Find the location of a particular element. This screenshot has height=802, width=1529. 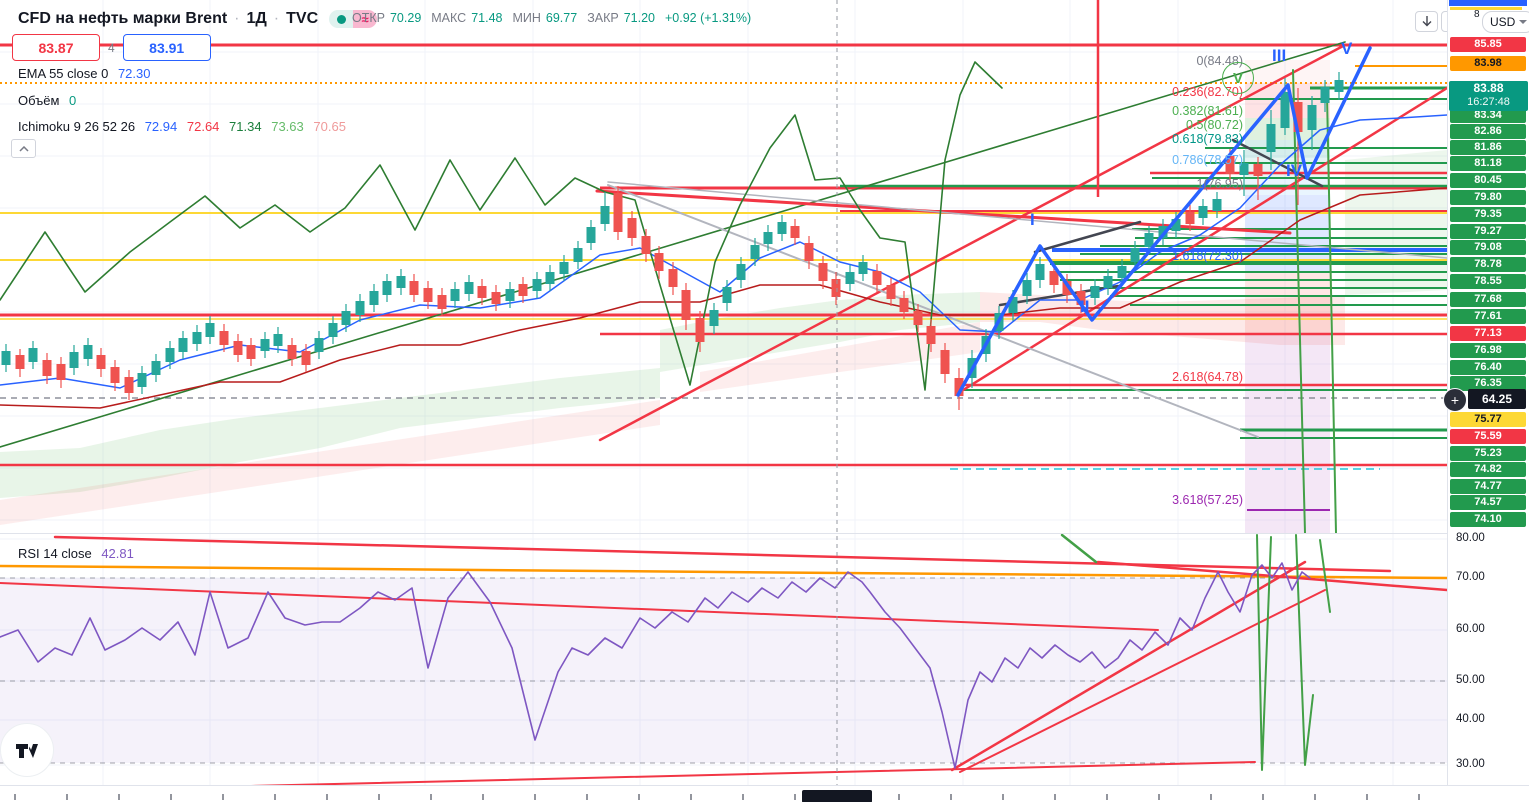

clipped-yellow-price-line is located at coordinates (1486, 8).